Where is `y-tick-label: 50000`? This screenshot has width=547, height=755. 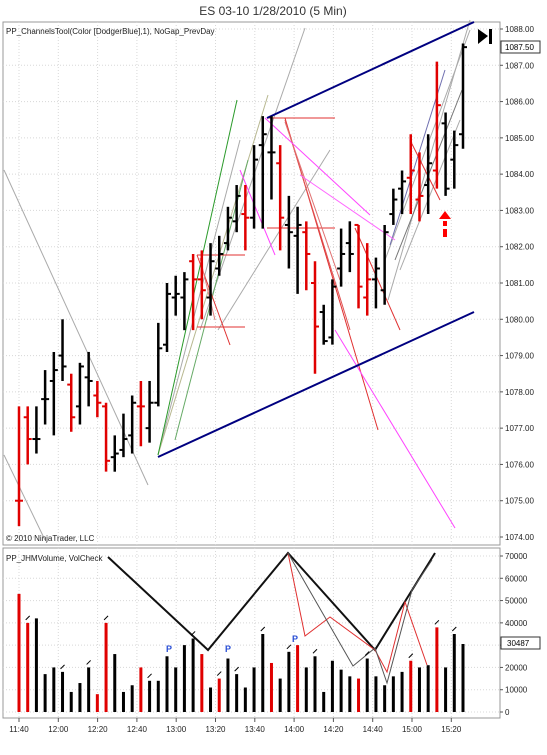
y-tick-label: 50000 is located at coordinates (516, 601).